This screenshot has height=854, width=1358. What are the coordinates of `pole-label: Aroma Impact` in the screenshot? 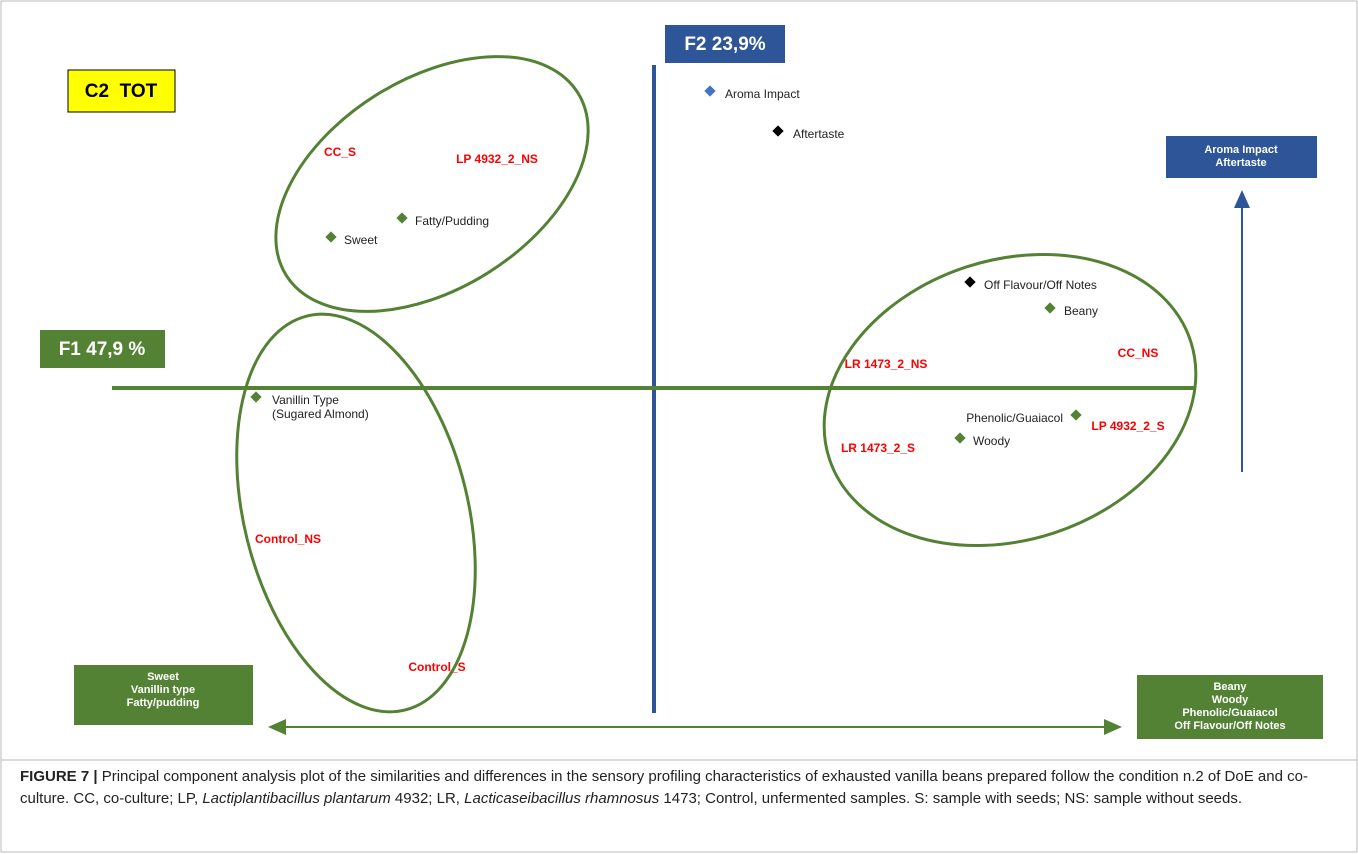 It's located at (1241, 150).